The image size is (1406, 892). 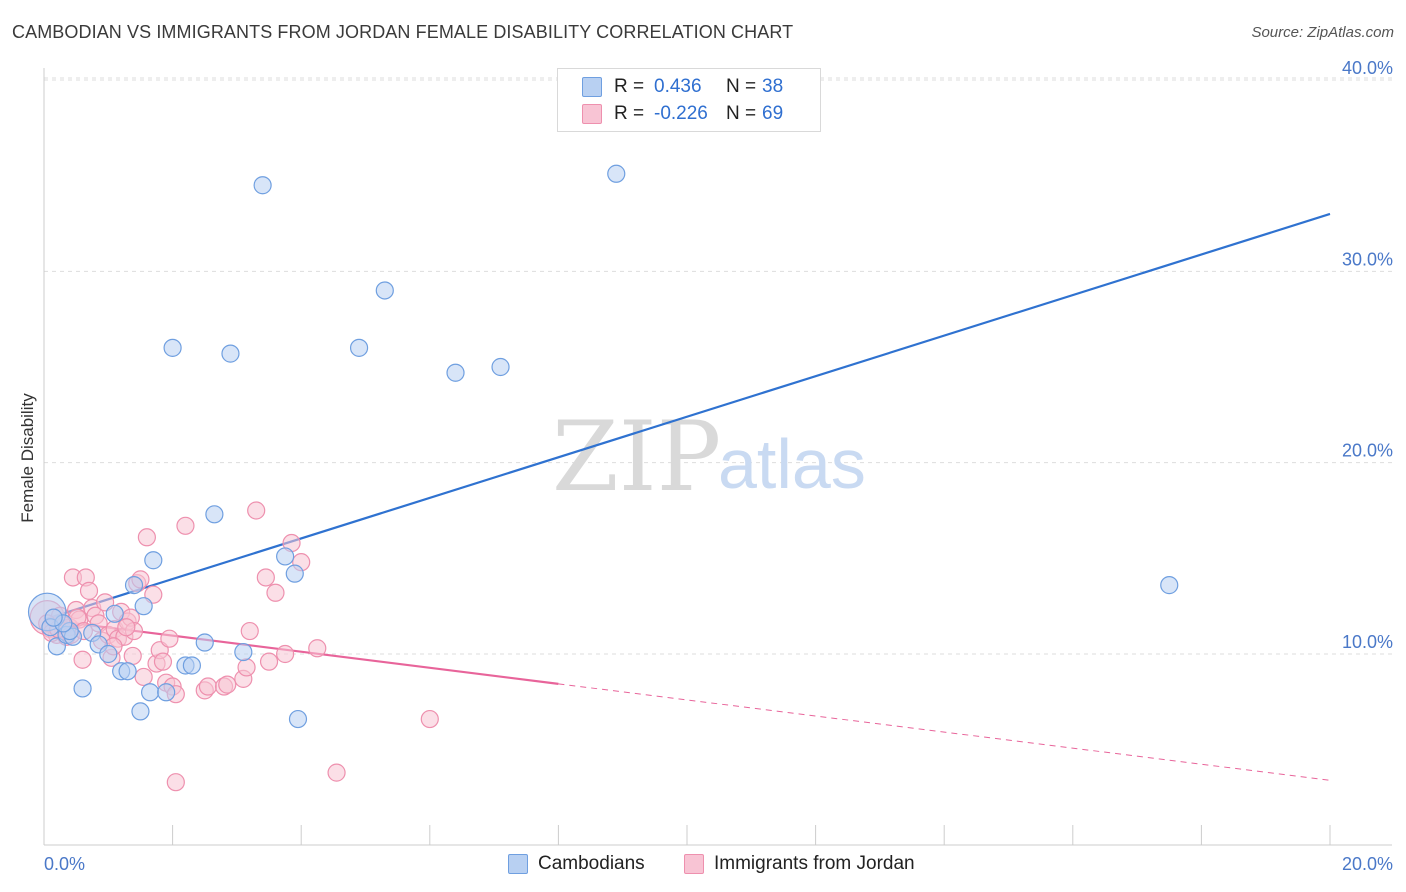 What do you see at coordinates (1322, 32) in the screenshot?
I see `source-credit: Source: ZipAtlas.com` at bounding box center [1322, 32].